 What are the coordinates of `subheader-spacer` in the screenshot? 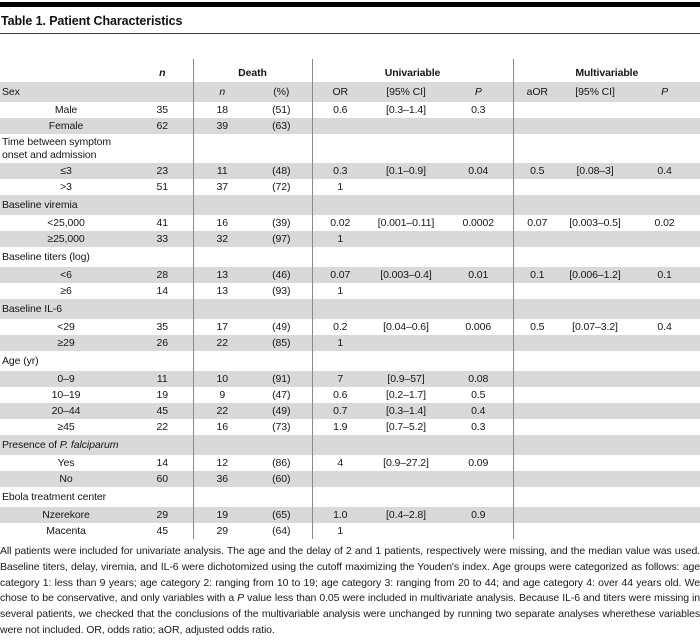 It's located at (162, 92).